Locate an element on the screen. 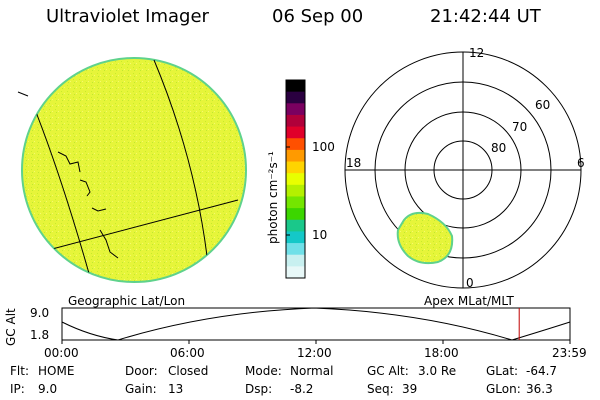 The width and height of the screenshot is (600, 400). flt-label: Flt: is located at coordinates (19, 371).